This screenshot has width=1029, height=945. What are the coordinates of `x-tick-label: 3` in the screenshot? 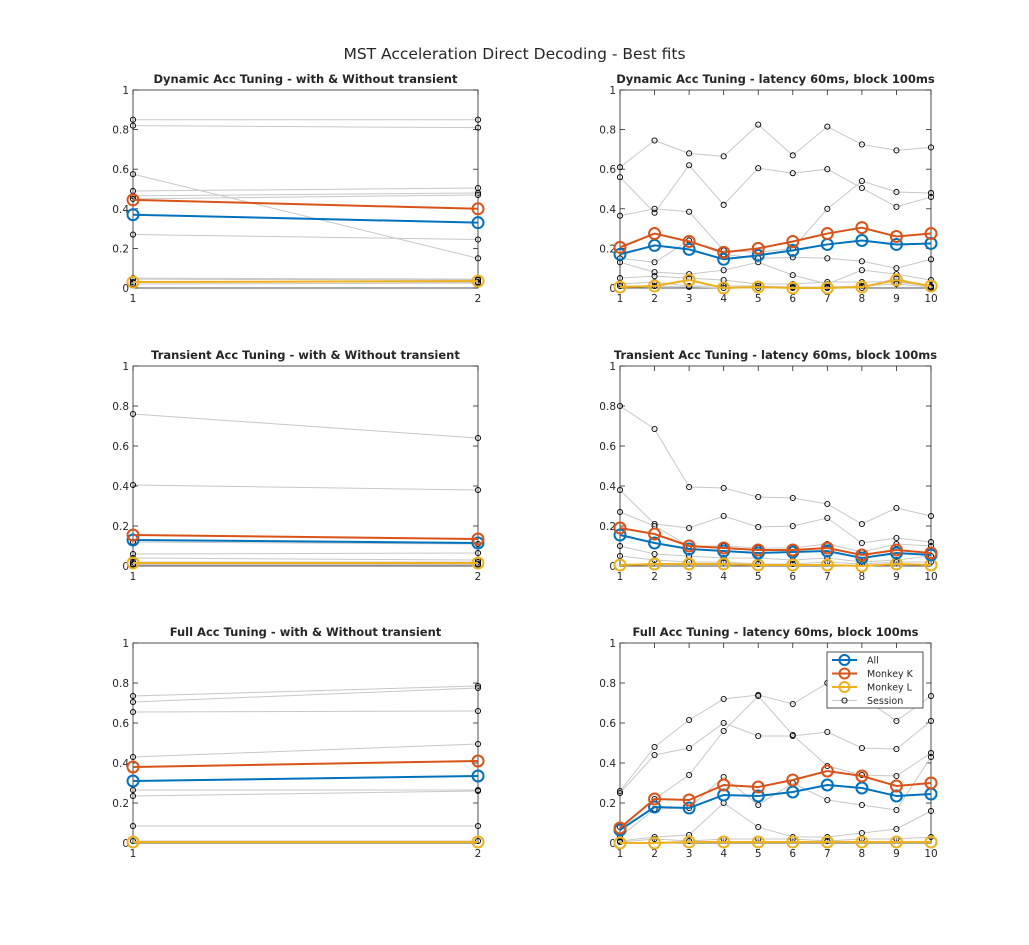 It's located at (689, 854).